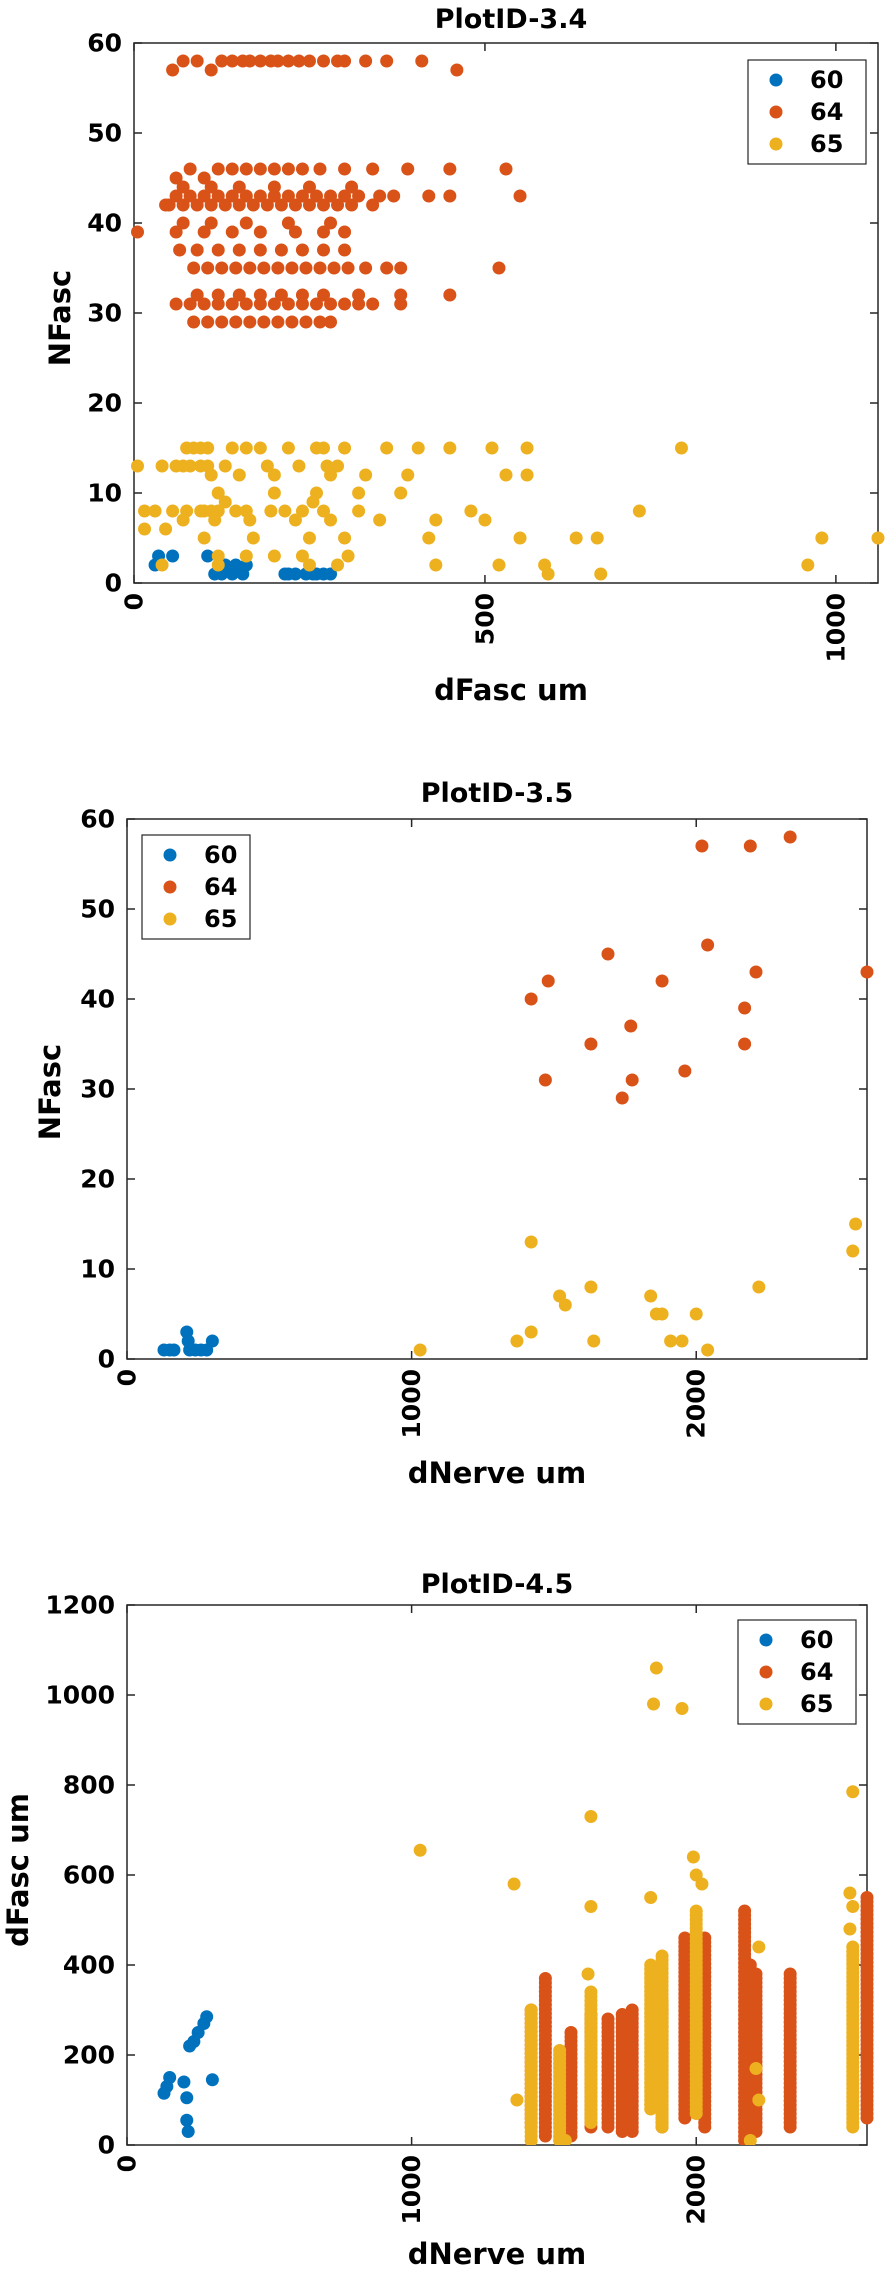  What do you see at coordinates (497, 1584) in the screenshot?
I see `chart-title: PlotID-4.5` at bounding box center [497, 1584].